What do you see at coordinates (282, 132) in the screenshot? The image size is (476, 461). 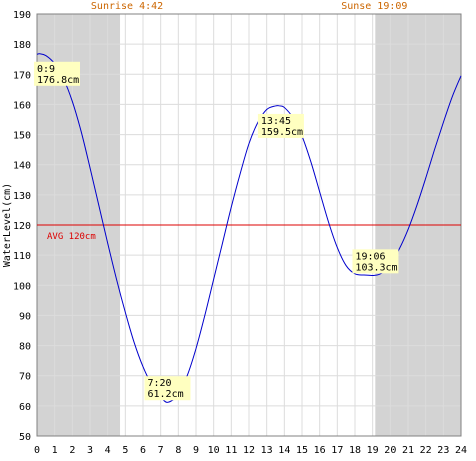 I see `annotation-value: 159.5cm` at bounding box center [282, 132].